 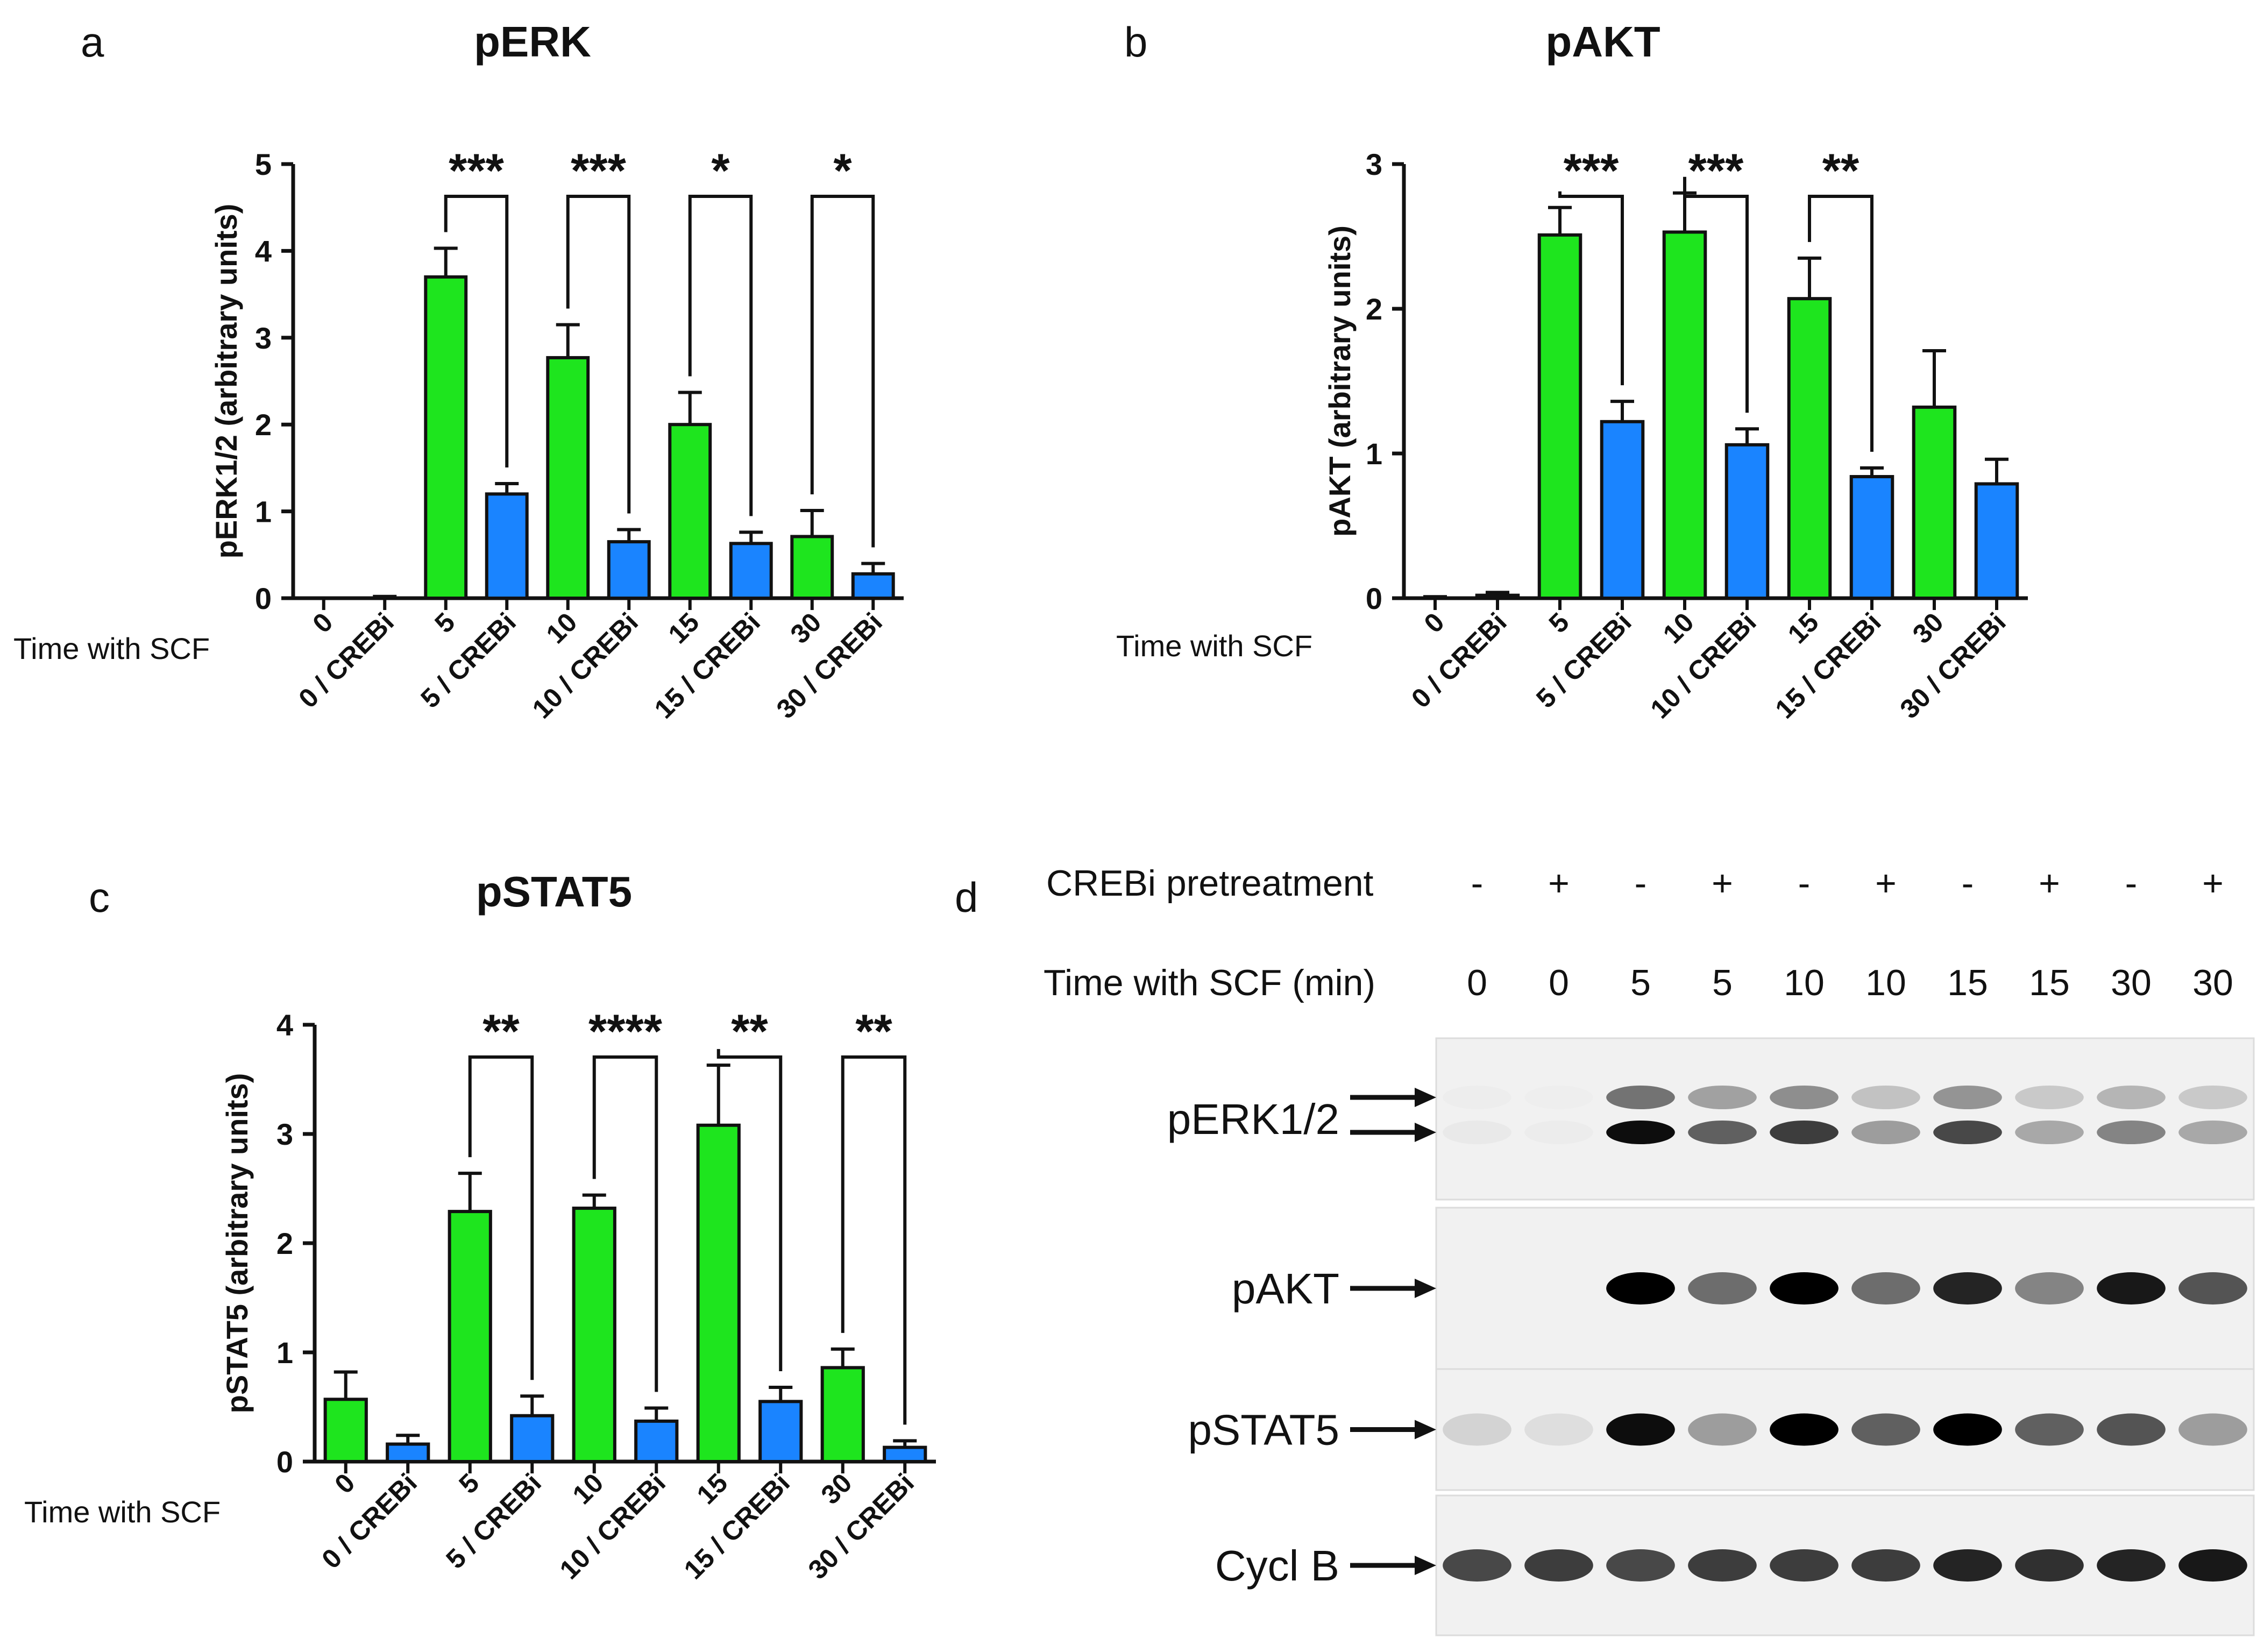 I want to click on significance-label: ****, so click(x=625, y=1031).